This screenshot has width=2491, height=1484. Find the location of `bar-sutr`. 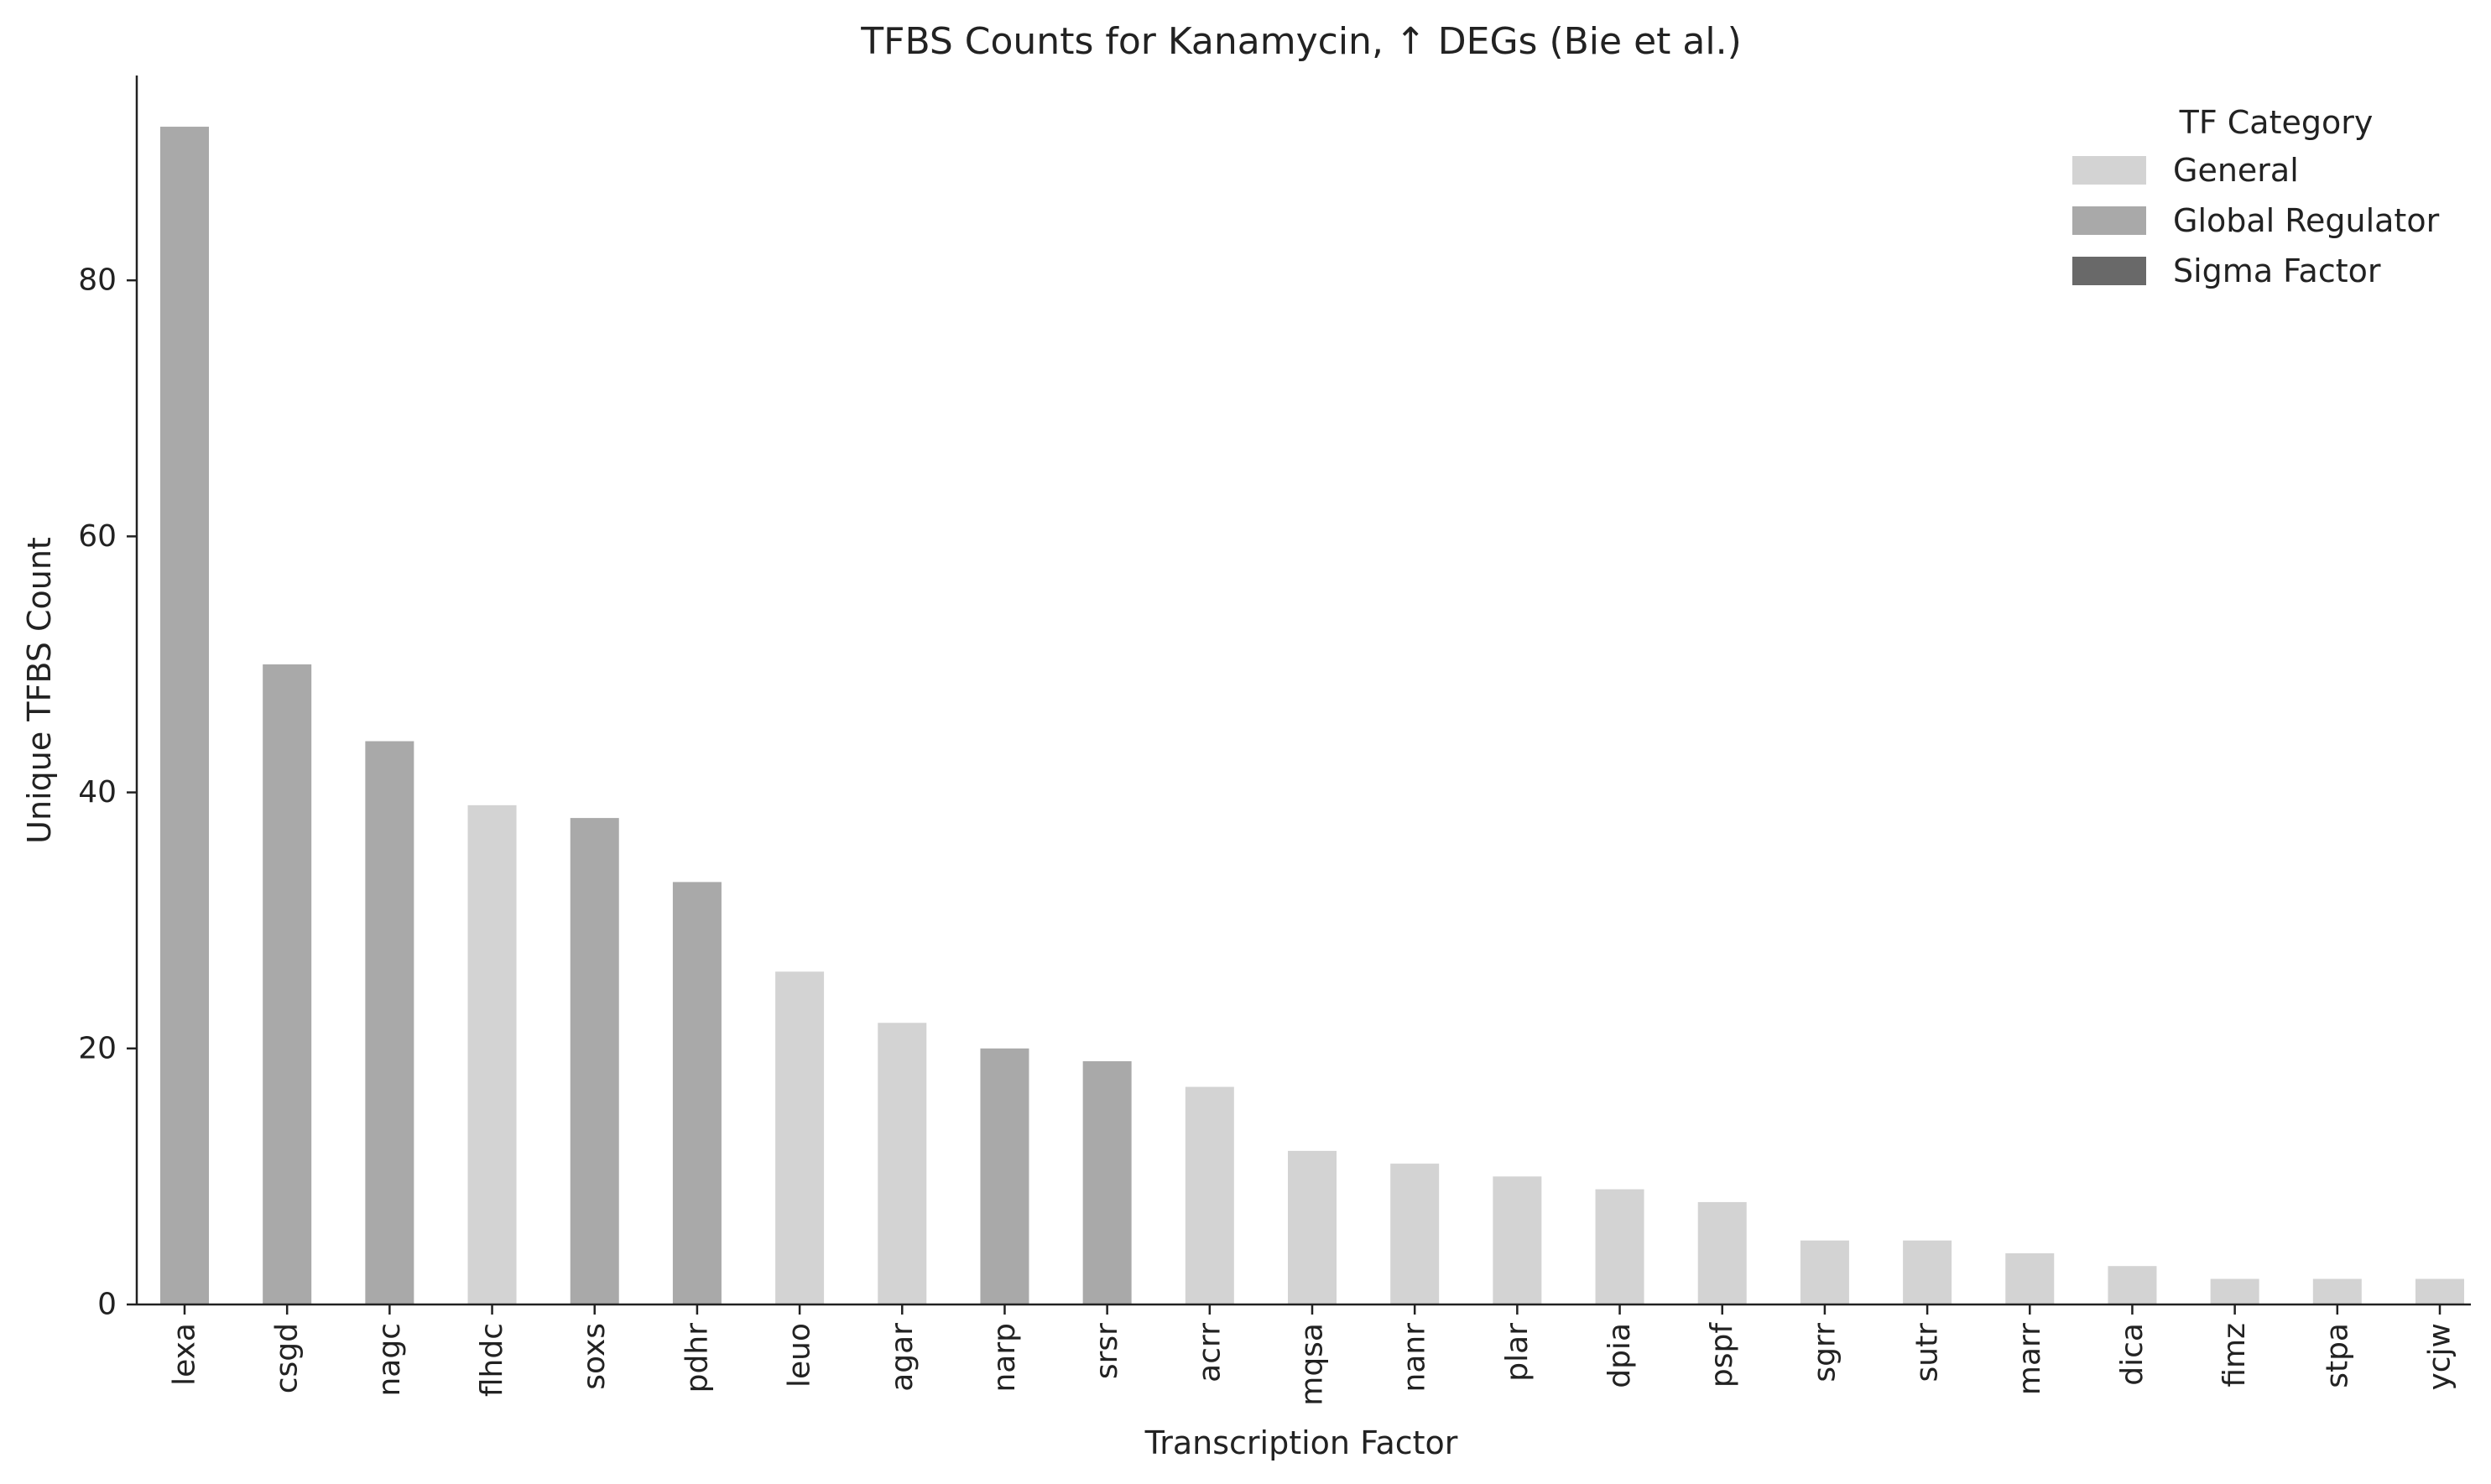

bar-sutr is located at coordinates (1927, 1272).